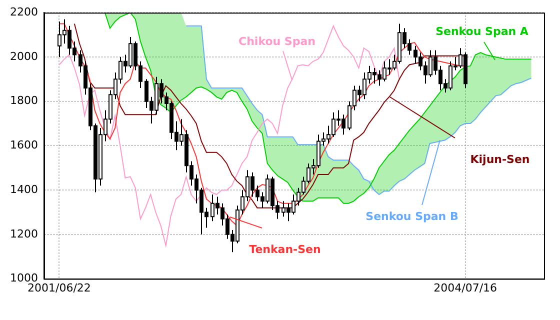 This screenshot has width=560, height=320. What do you see at coordinates (500, 159) in the screenshot?
I see `text: Kijun-Sen` at bounding box center [500, 159].